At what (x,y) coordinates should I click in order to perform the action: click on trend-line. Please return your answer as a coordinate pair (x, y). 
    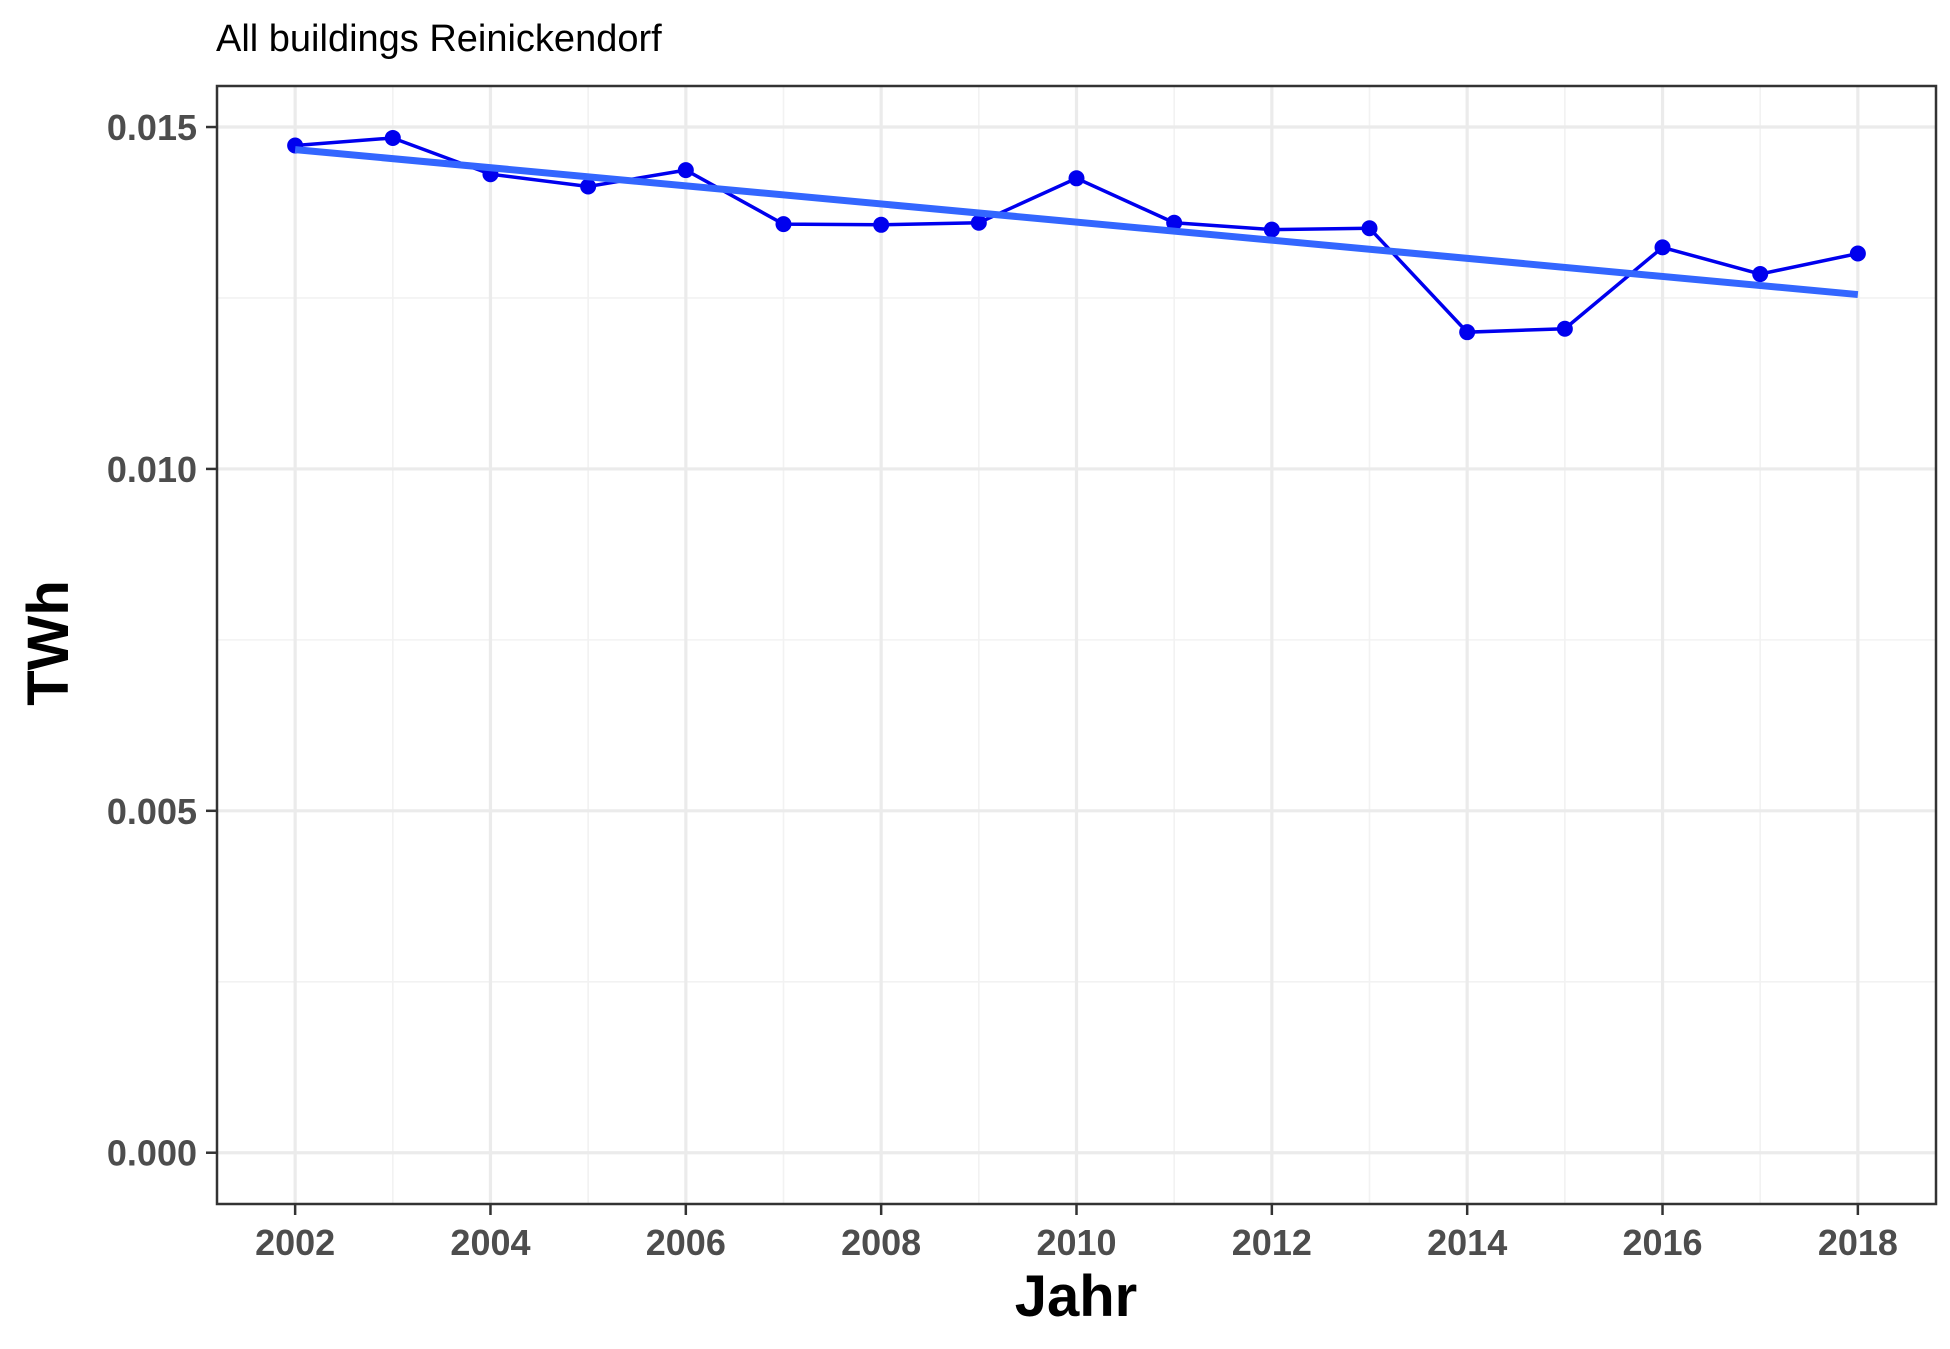
    Looking at the image, I should click on (1076, 222).